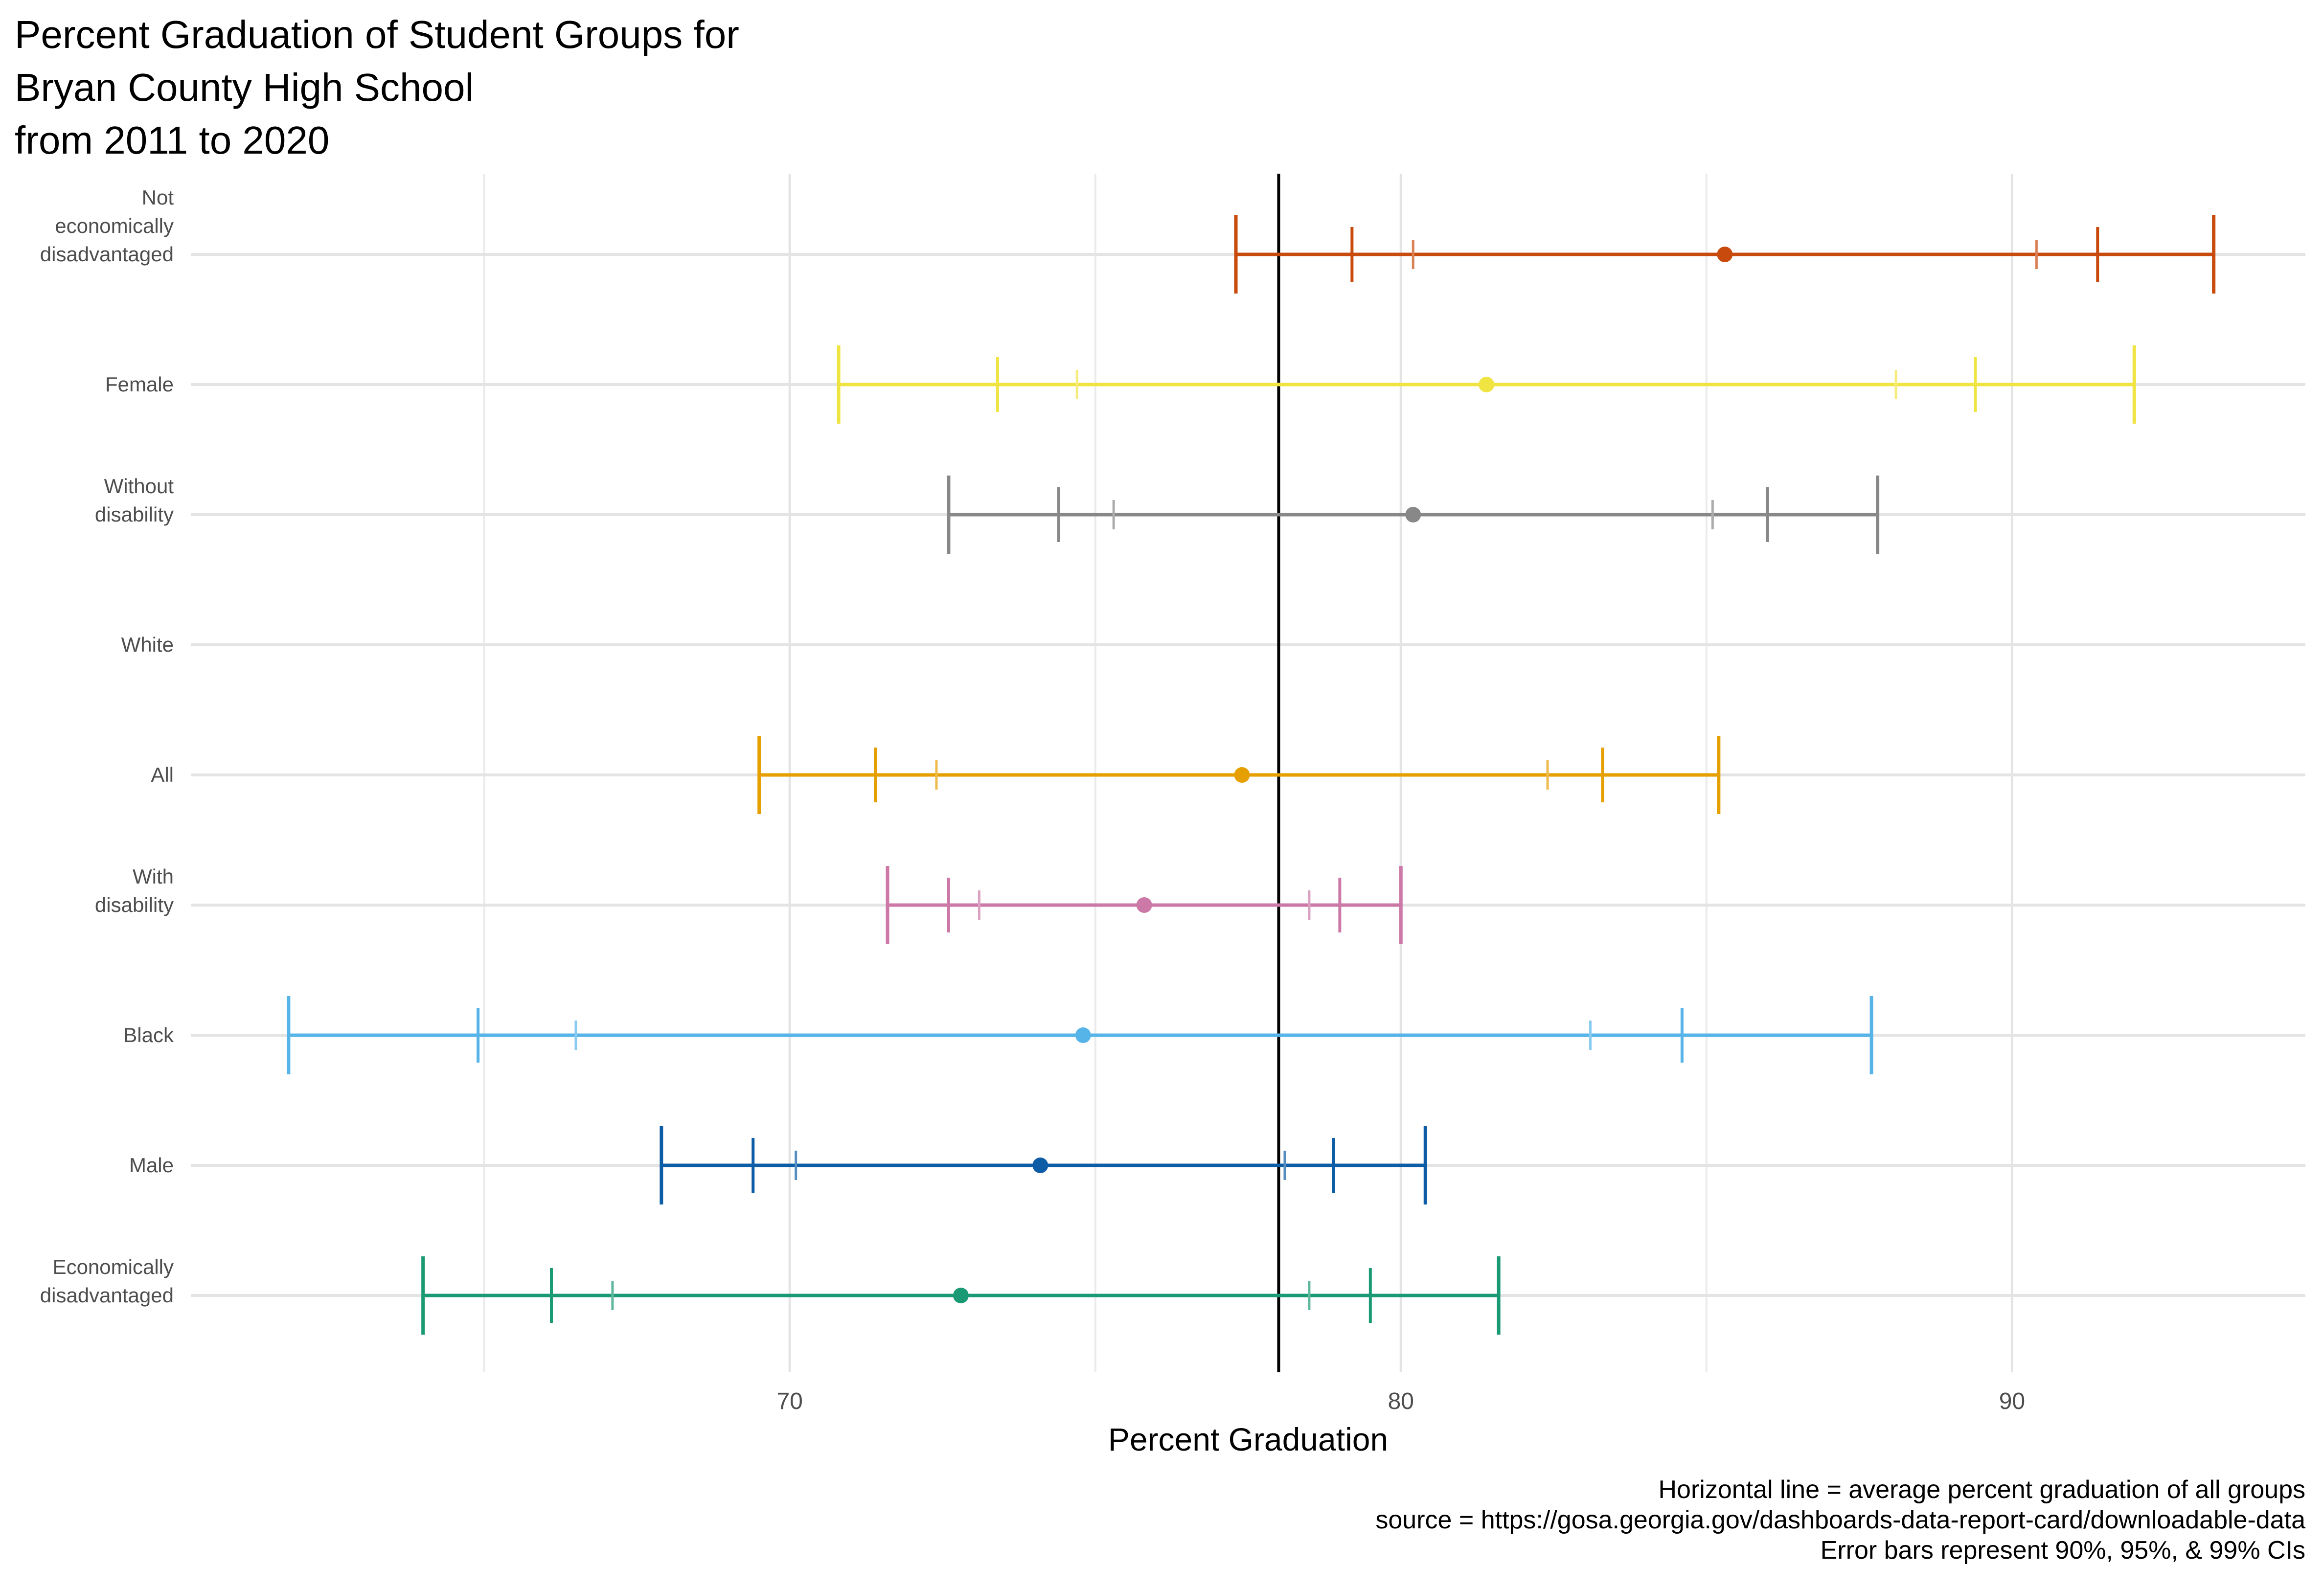  I want to click on category-label: Male, so click(152, 1166).